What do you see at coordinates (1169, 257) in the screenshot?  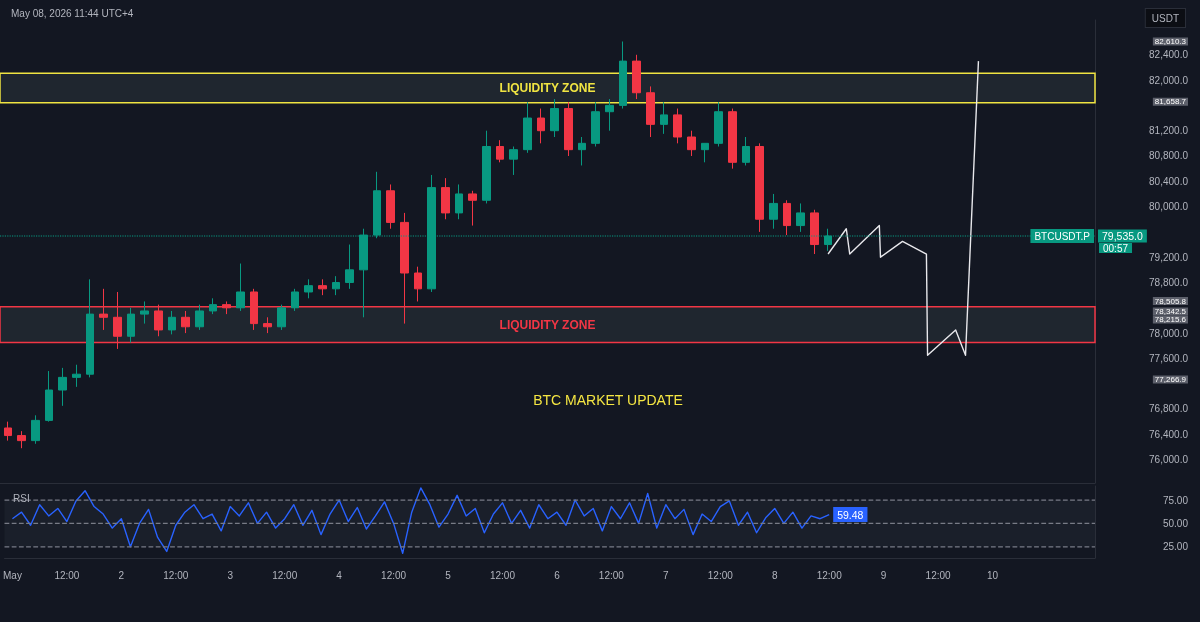 I see `y-tick-label: 79,200.0` at bounding box center [1169, 257].